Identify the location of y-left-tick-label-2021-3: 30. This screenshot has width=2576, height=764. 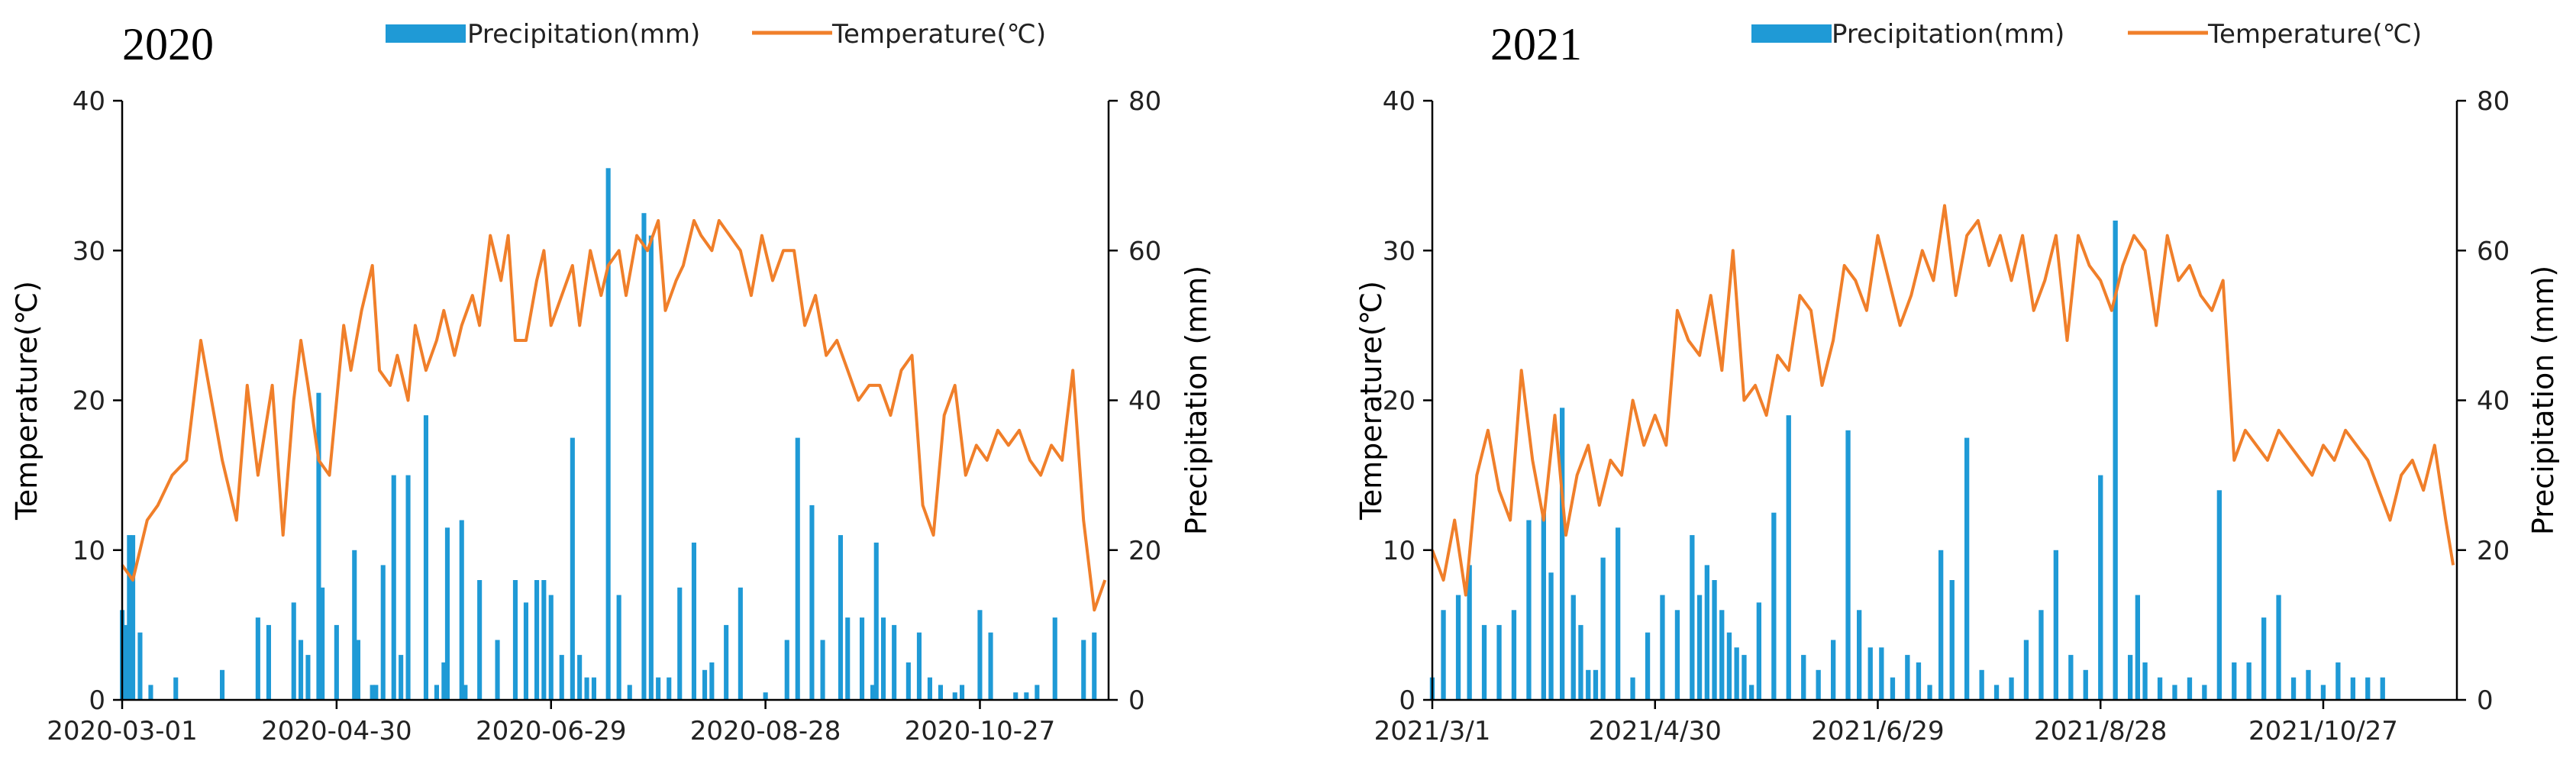
(1399, 251).